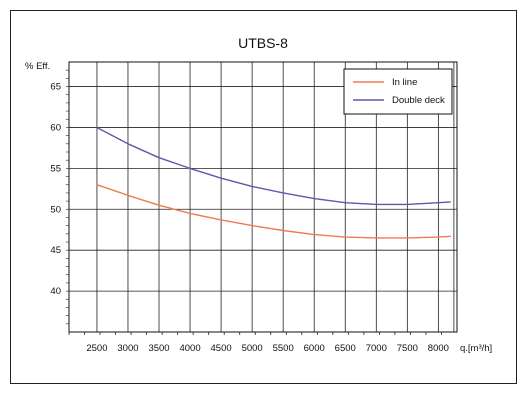 This screenshot has width=527, height=394. What do you see at coordinates (55, 250) in the screenshot?
I see `y-tick-label: 45` at bounding box center [55, 250].